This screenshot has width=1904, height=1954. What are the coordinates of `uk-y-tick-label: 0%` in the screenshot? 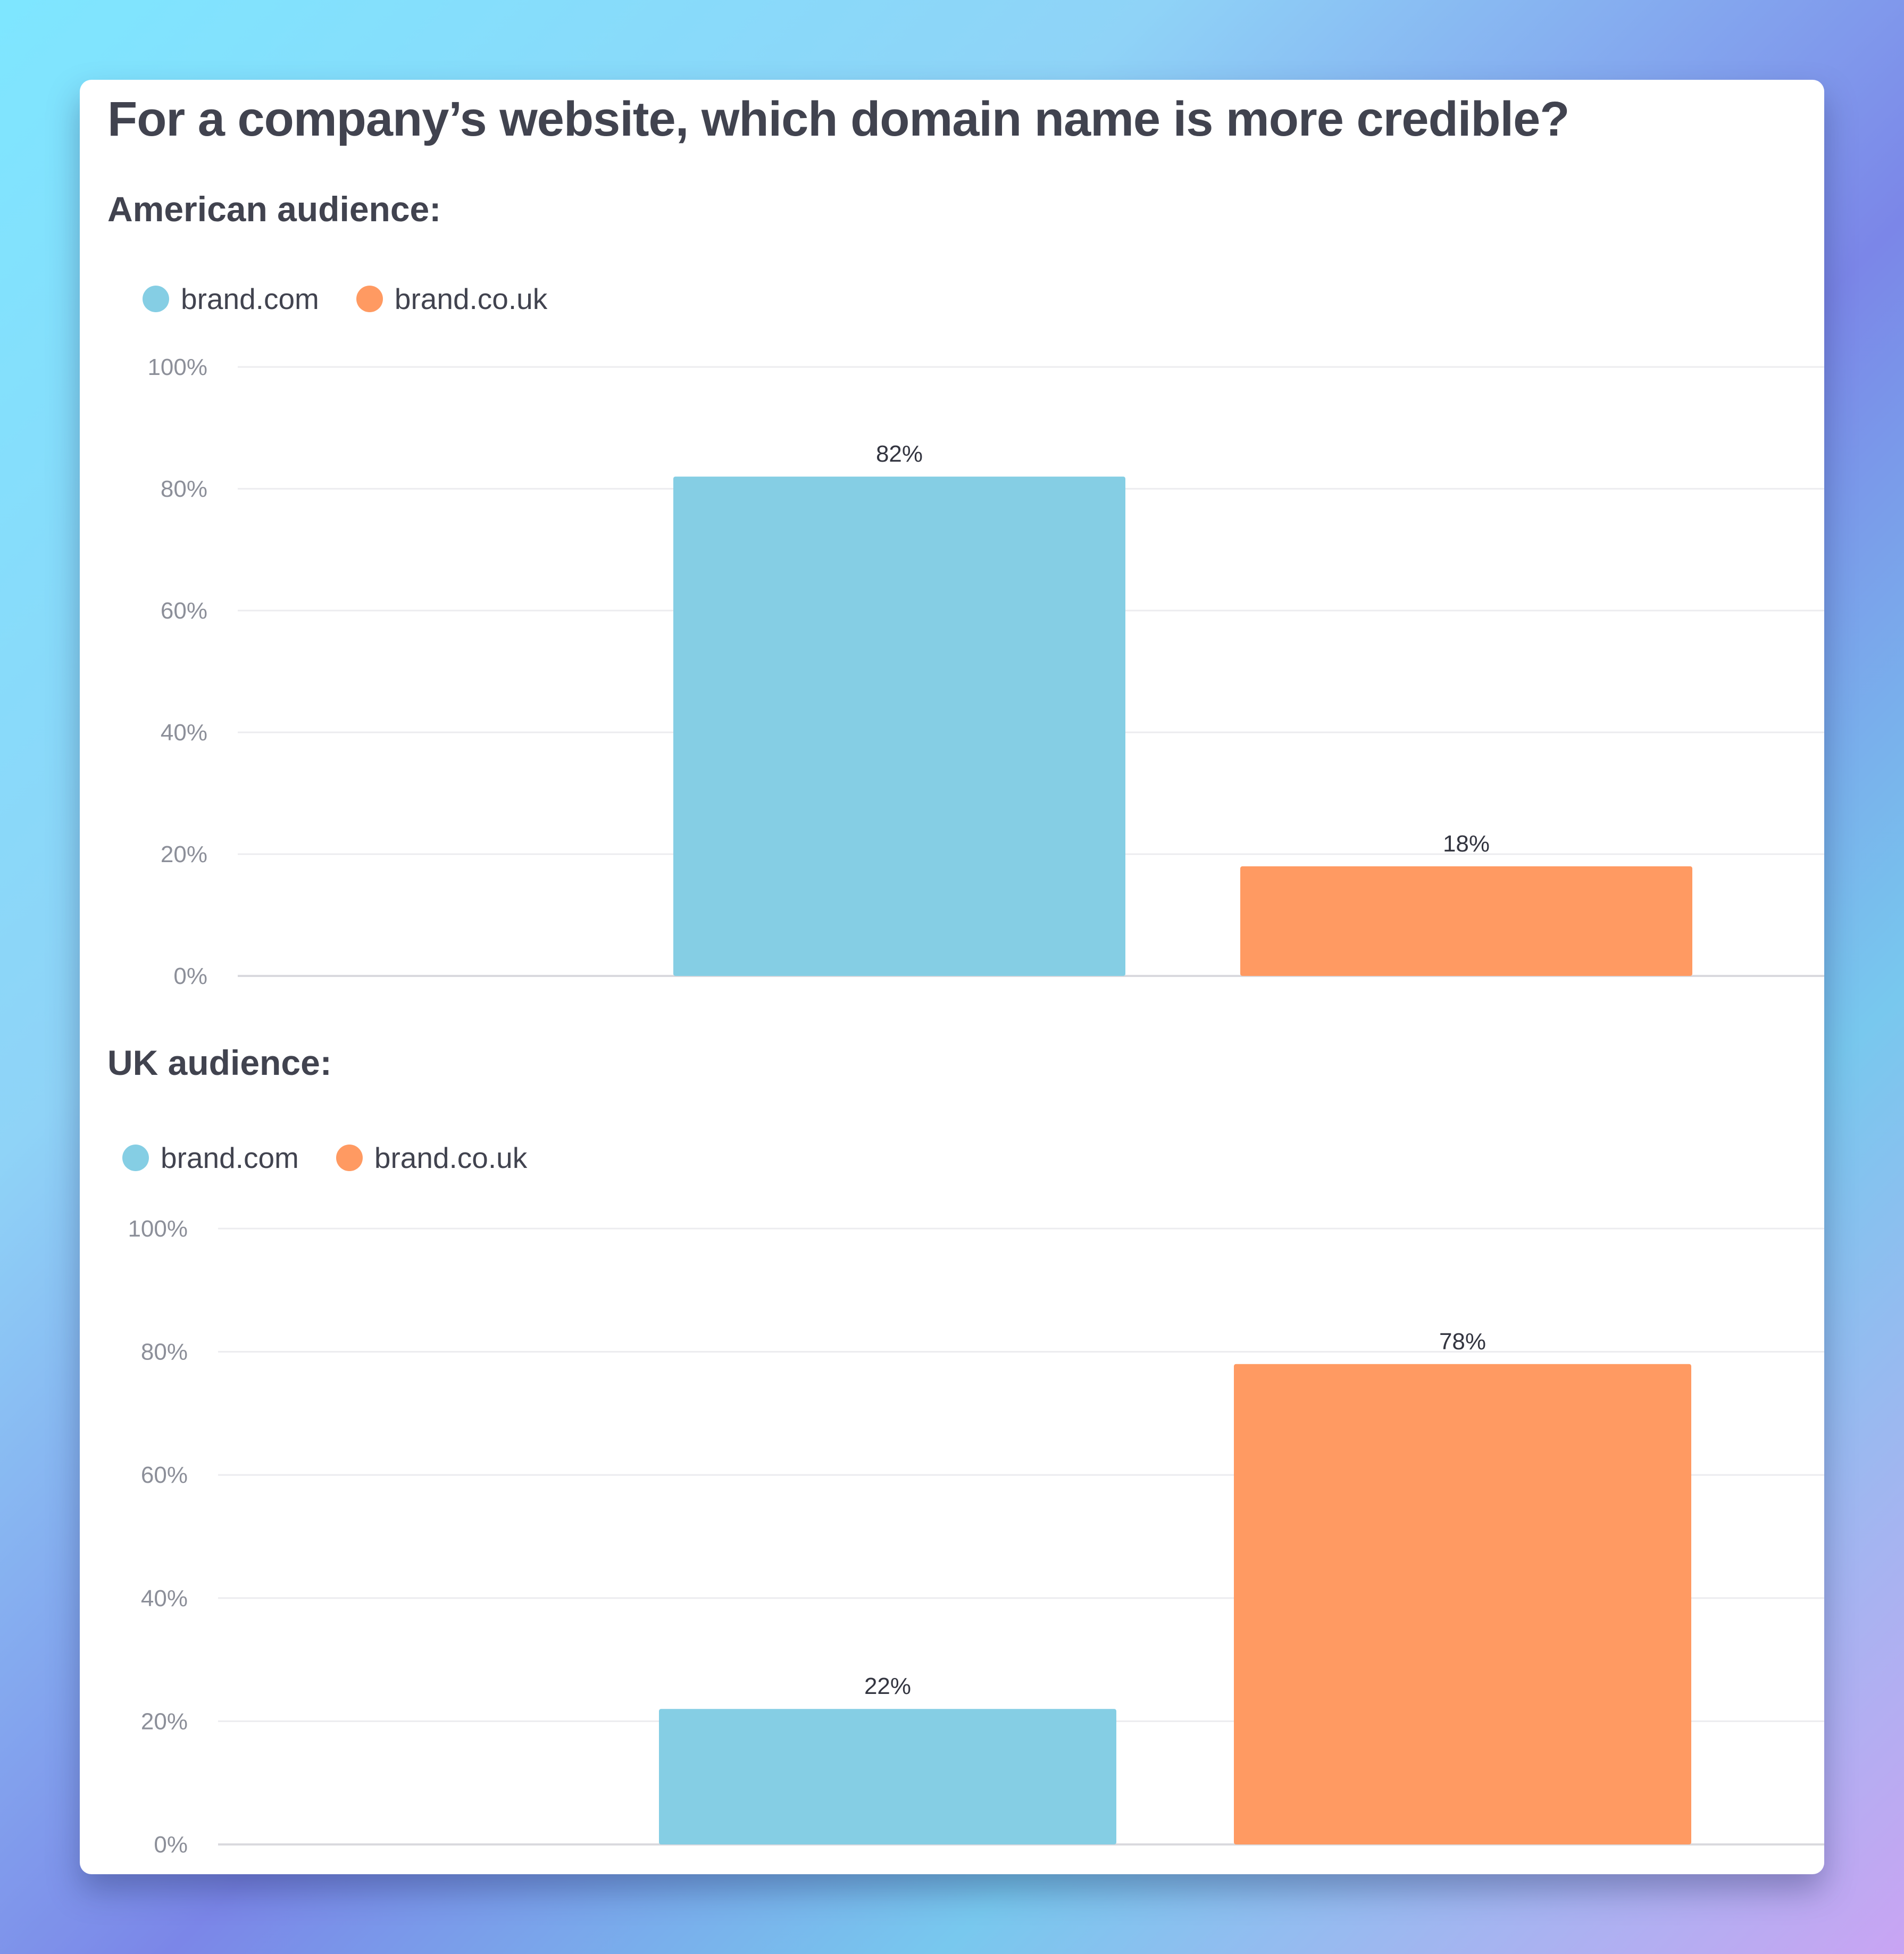 It's located at (171, 1845).